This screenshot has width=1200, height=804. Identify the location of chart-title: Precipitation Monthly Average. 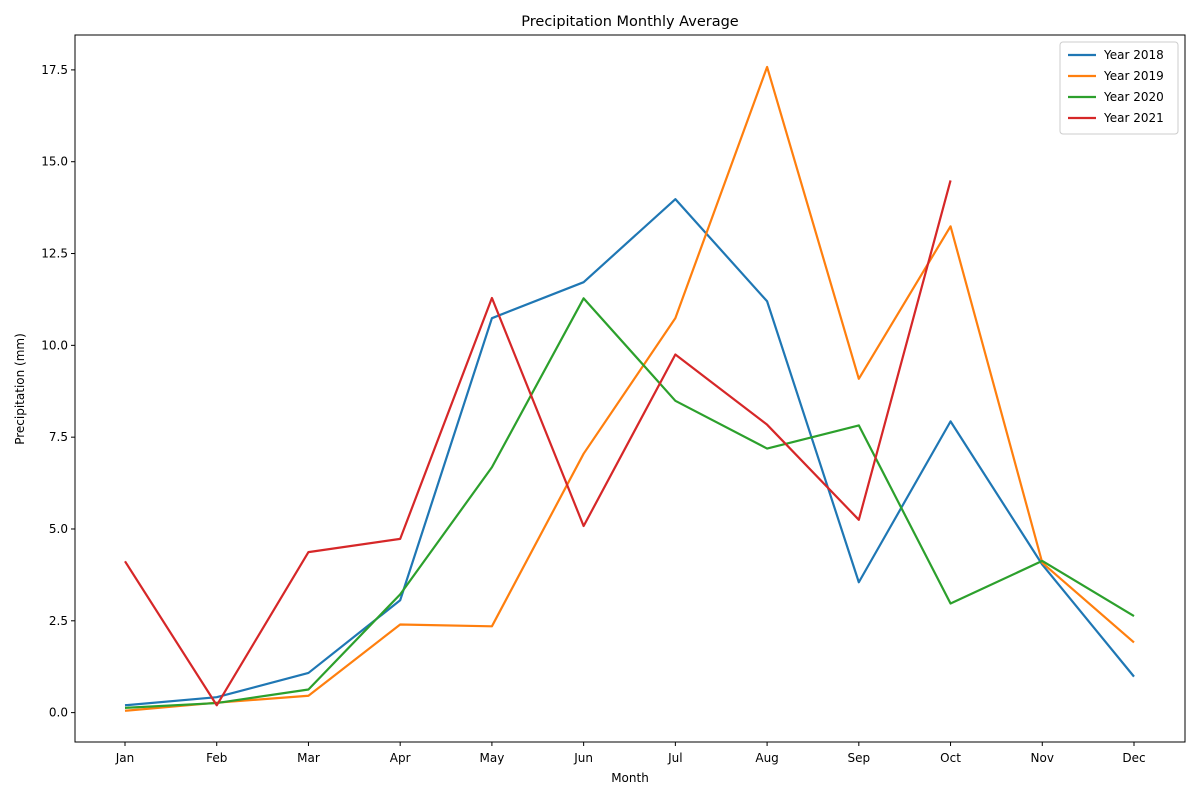
(630, 22).